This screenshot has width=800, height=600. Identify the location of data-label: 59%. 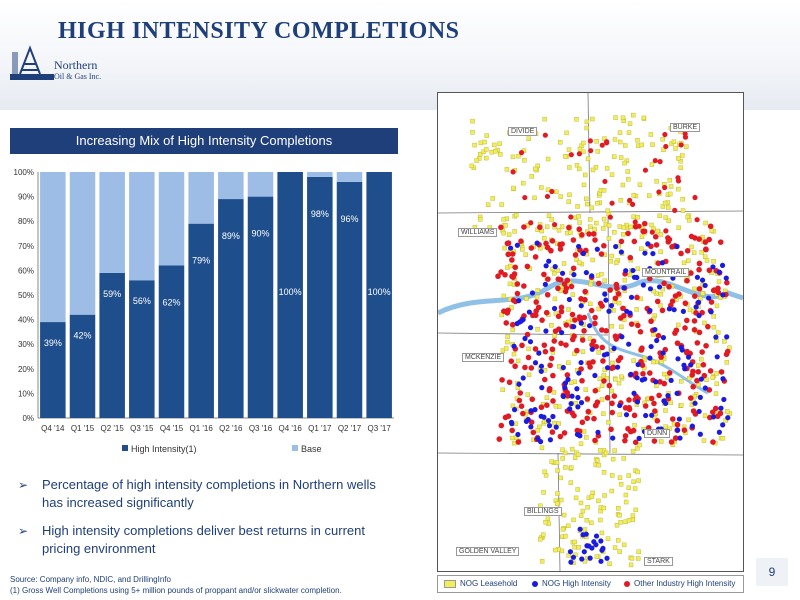
(112, 294).